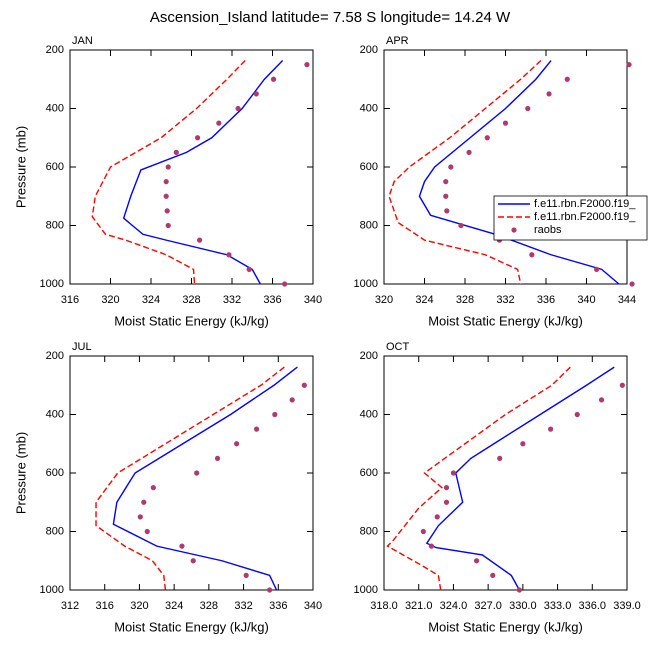 The image size is (648, 649). What do you see at coordinates (488, 606) in the screenshot?
I see `x-tick-label: 327.0` at bounding box center [488, 606].